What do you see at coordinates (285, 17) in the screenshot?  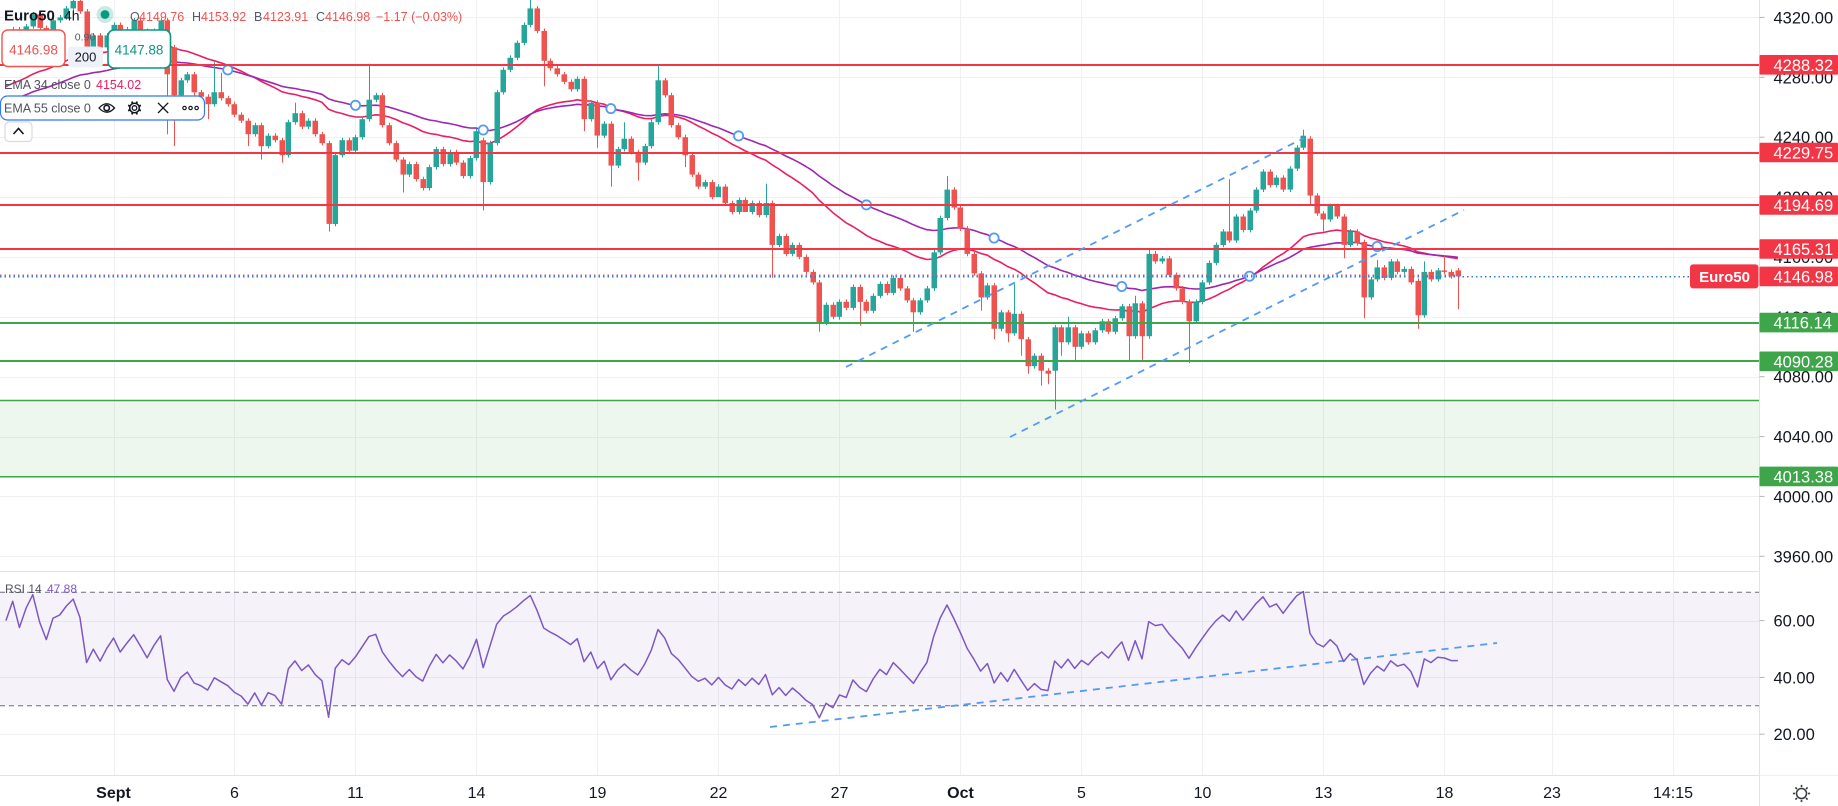 I see `svg-text: 4123.91` at bounding box center [285, 17].